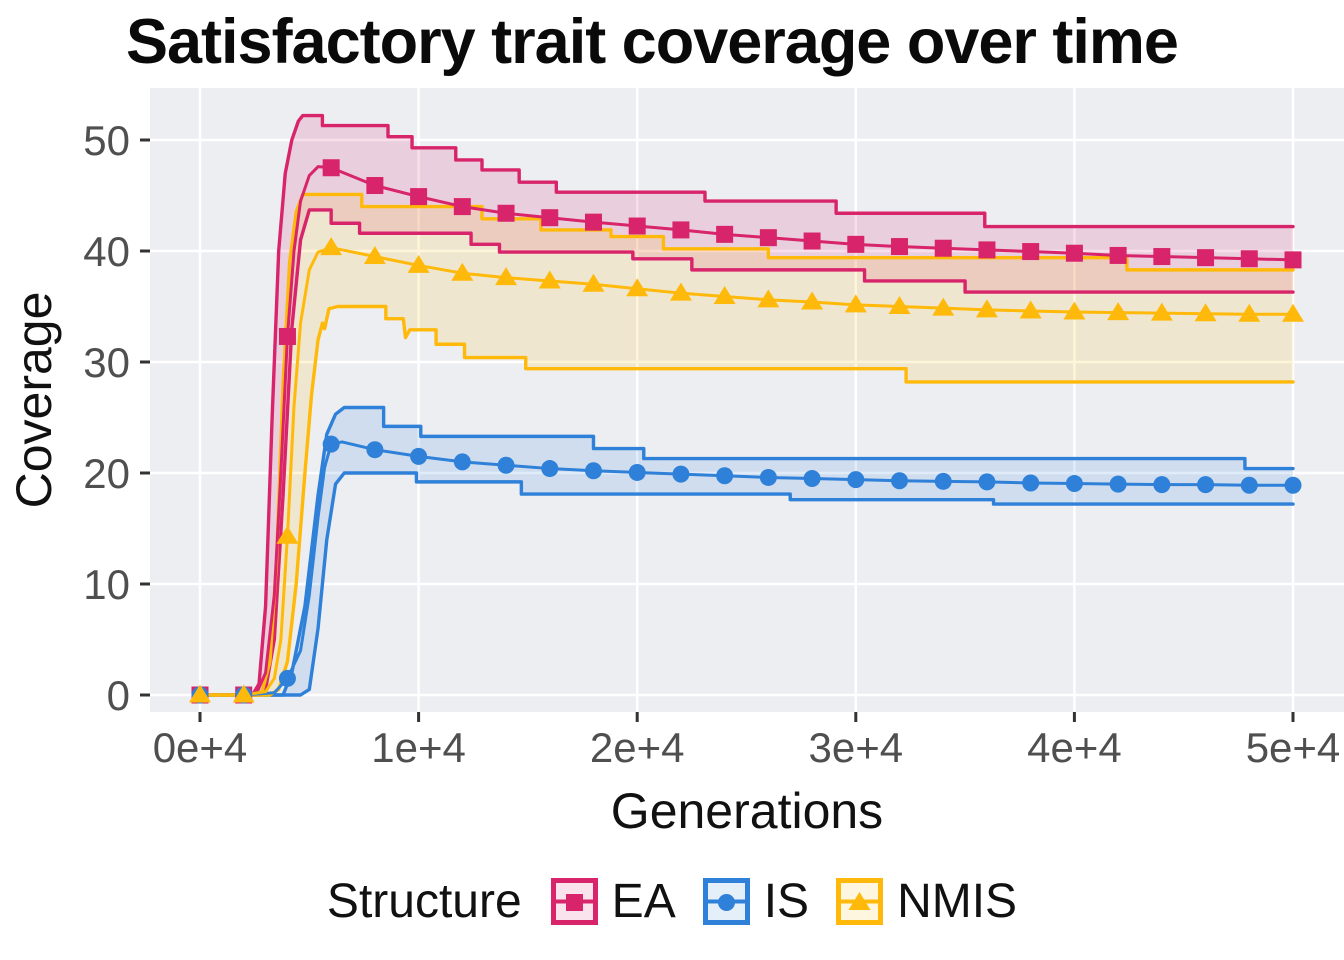 The height and width of the screenshot is (960, 1344). Describe the element at coordinates (106, 584) in the screenshot. I see `y-tick-label: 10` at that location.